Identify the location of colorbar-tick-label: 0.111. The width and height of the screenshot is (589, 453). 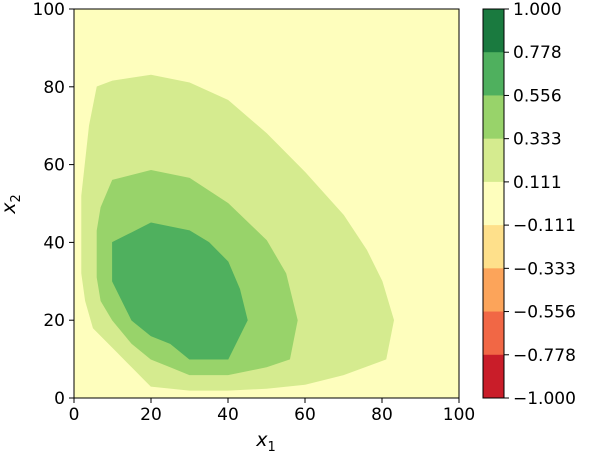
(537, 183).